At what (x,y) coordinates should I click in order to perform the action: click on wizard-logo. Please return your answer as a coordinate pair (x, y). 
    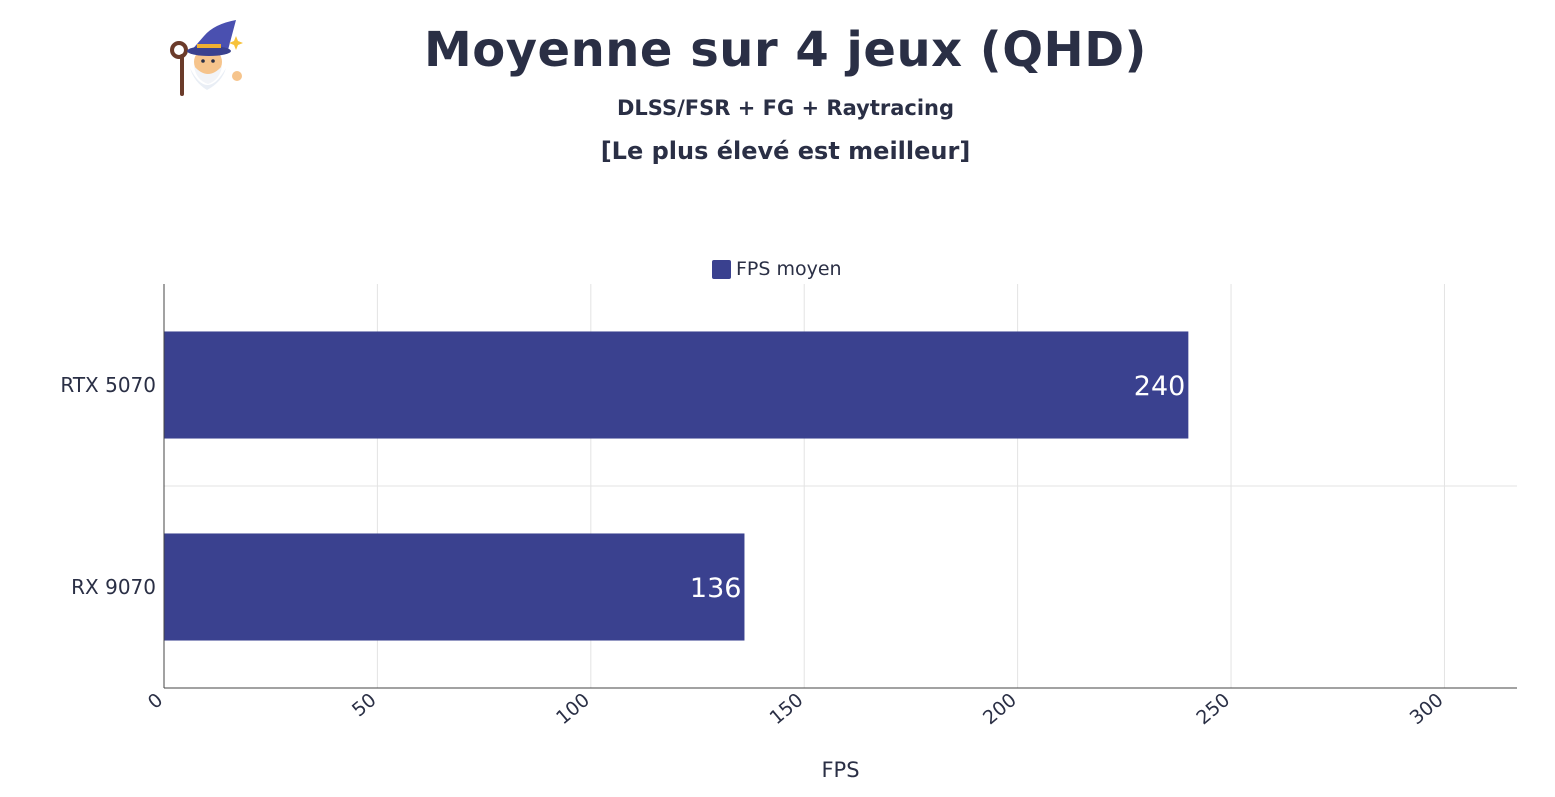
    Looking at the image, I should click on (207, 56).